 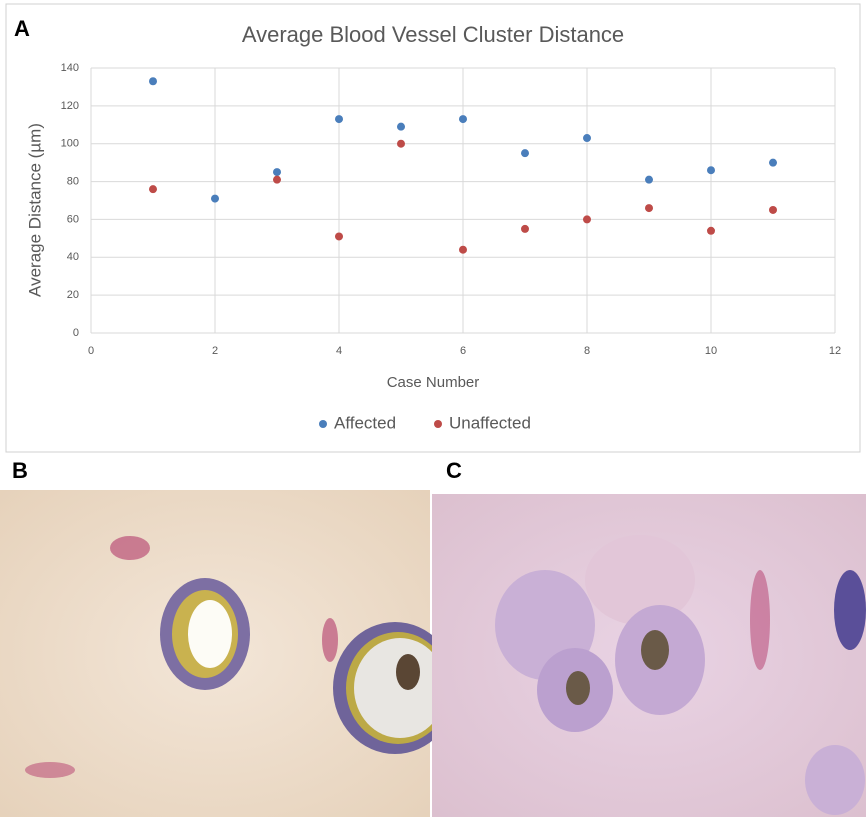 I want to click on x-tick-label: 0, so click(x=91, y=351).